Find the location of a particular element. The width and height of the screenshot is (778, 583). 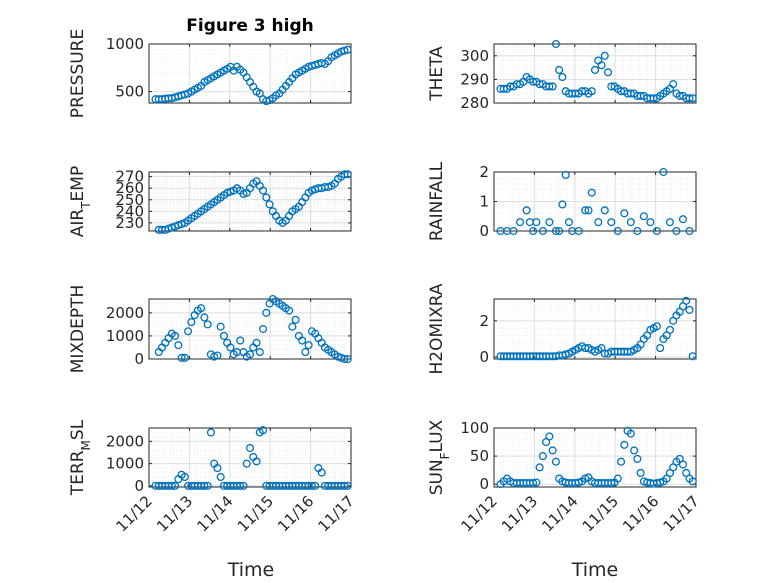

y-axis-label: SUNFLUX is located at coordinates (439, 457).